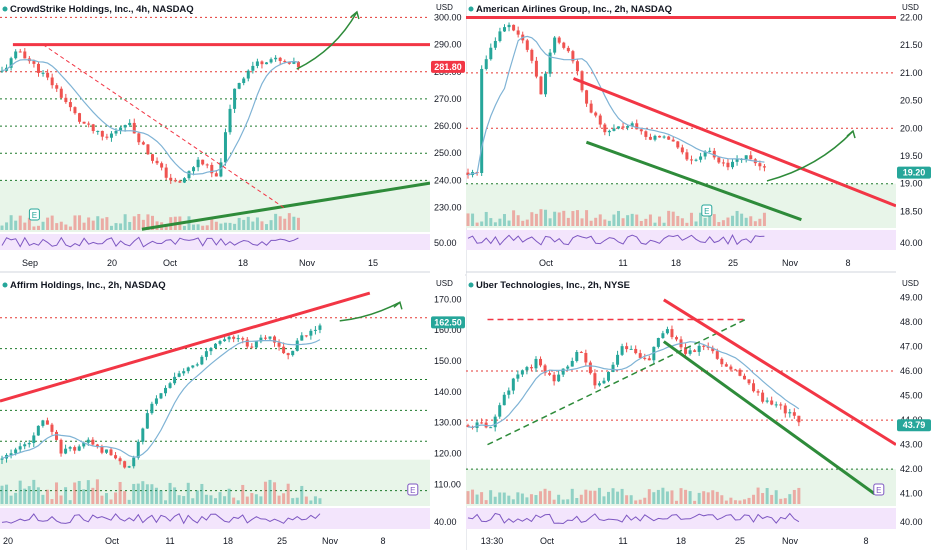  I want to click on oscillator-line, so click(616, 239).